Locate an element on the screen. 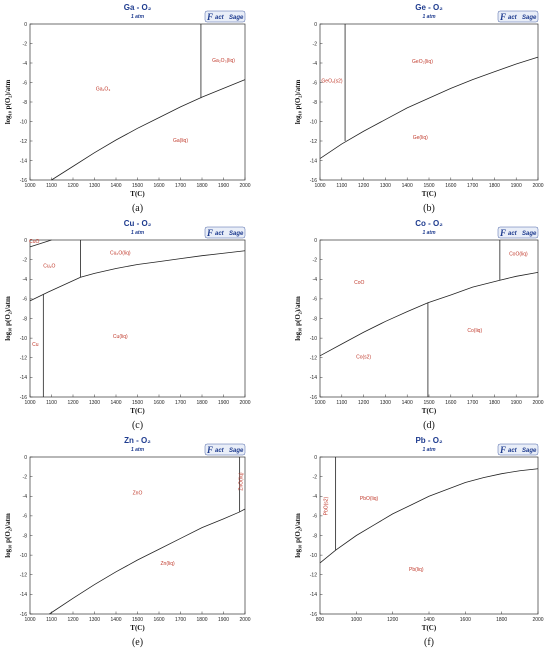  phase-region-label: Cu₂O(liq) is located at coordinates (120, 254).